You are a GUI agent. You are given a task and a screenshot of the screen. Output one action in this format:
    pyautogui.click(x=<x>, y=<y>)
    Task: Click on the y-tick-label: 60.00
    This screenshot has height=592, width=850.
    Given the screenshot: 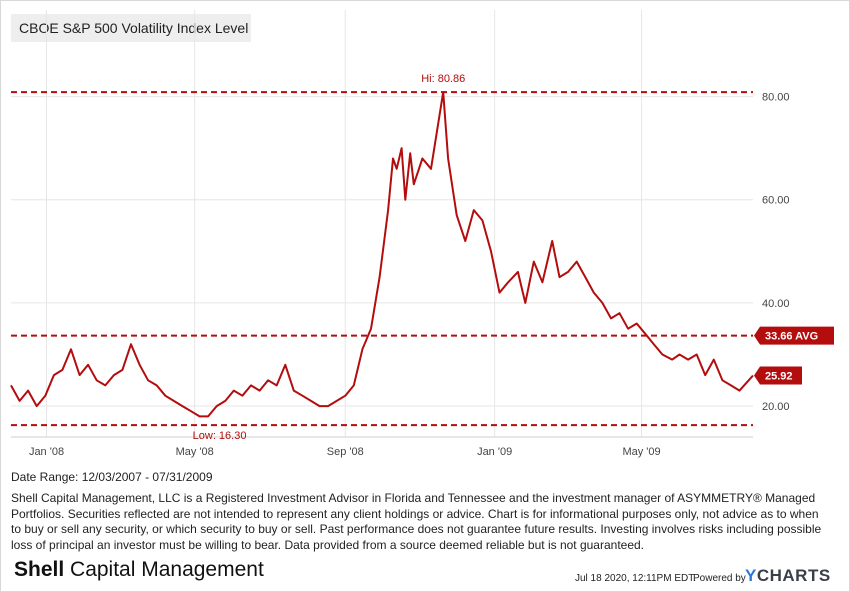 What is the action you would take?
    pyautogui.click(x=776, y=201)
    